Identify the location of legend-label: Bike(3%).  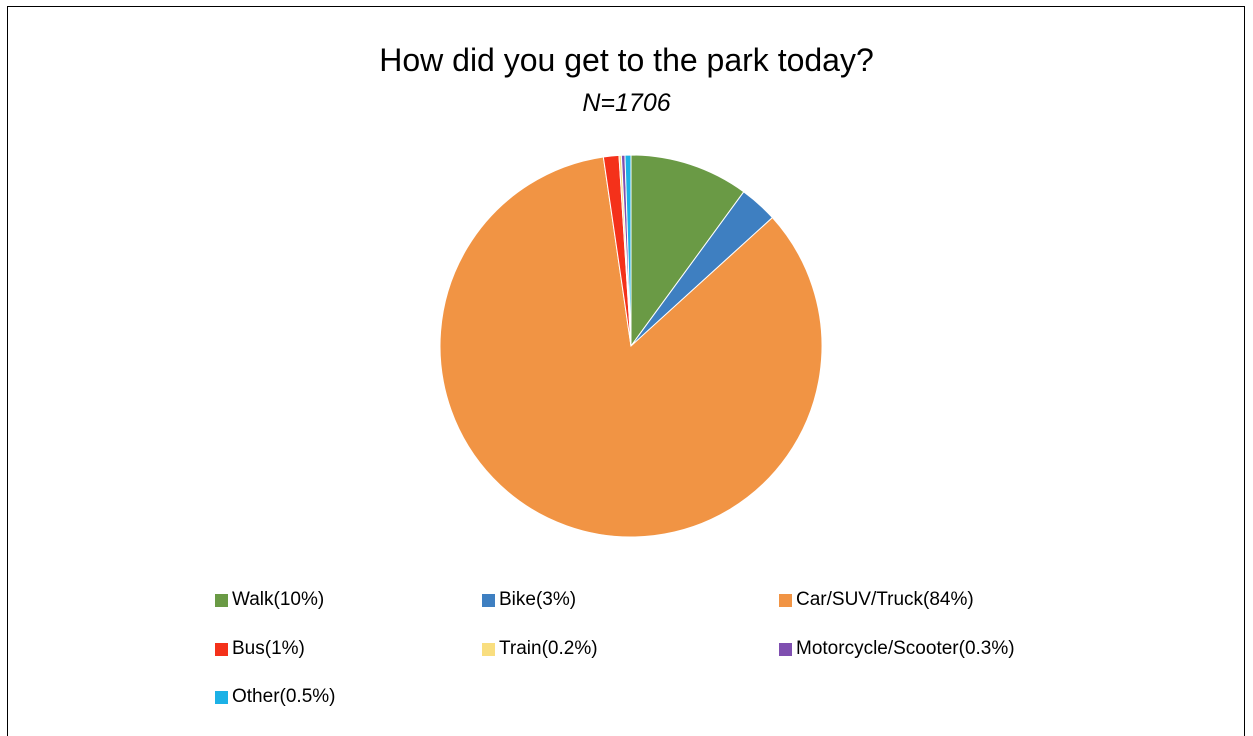
(538, 599).